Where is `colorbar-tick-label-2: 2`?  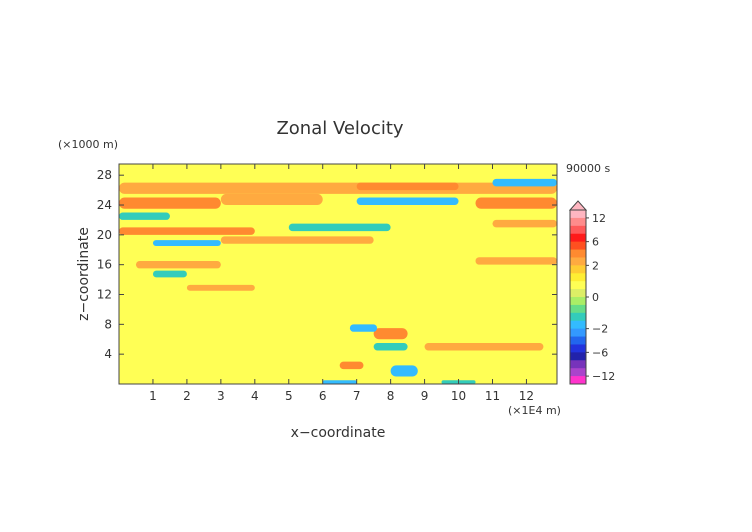
colorbar-tick-label-2: 2 is located at coordinates (595, 265).